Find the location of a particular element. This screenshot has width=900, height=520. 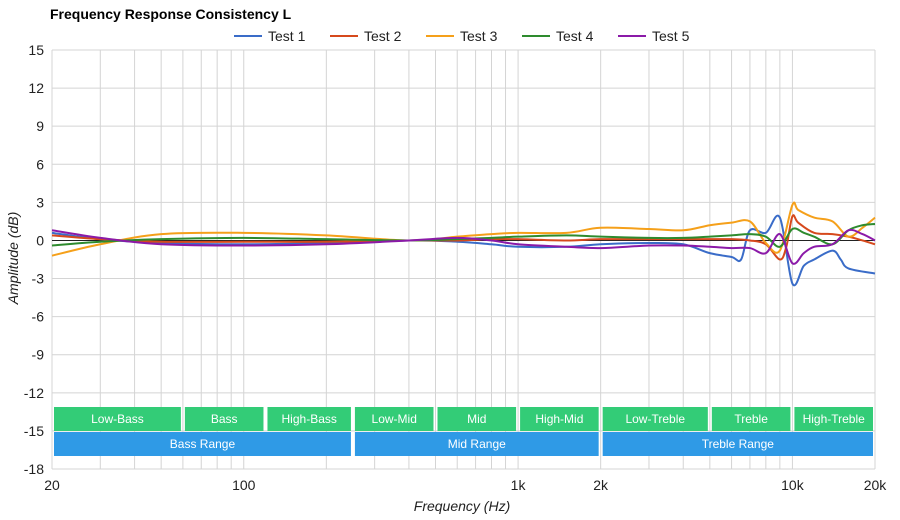

legend-label: Test 5 is located at coordinates (671, 36).